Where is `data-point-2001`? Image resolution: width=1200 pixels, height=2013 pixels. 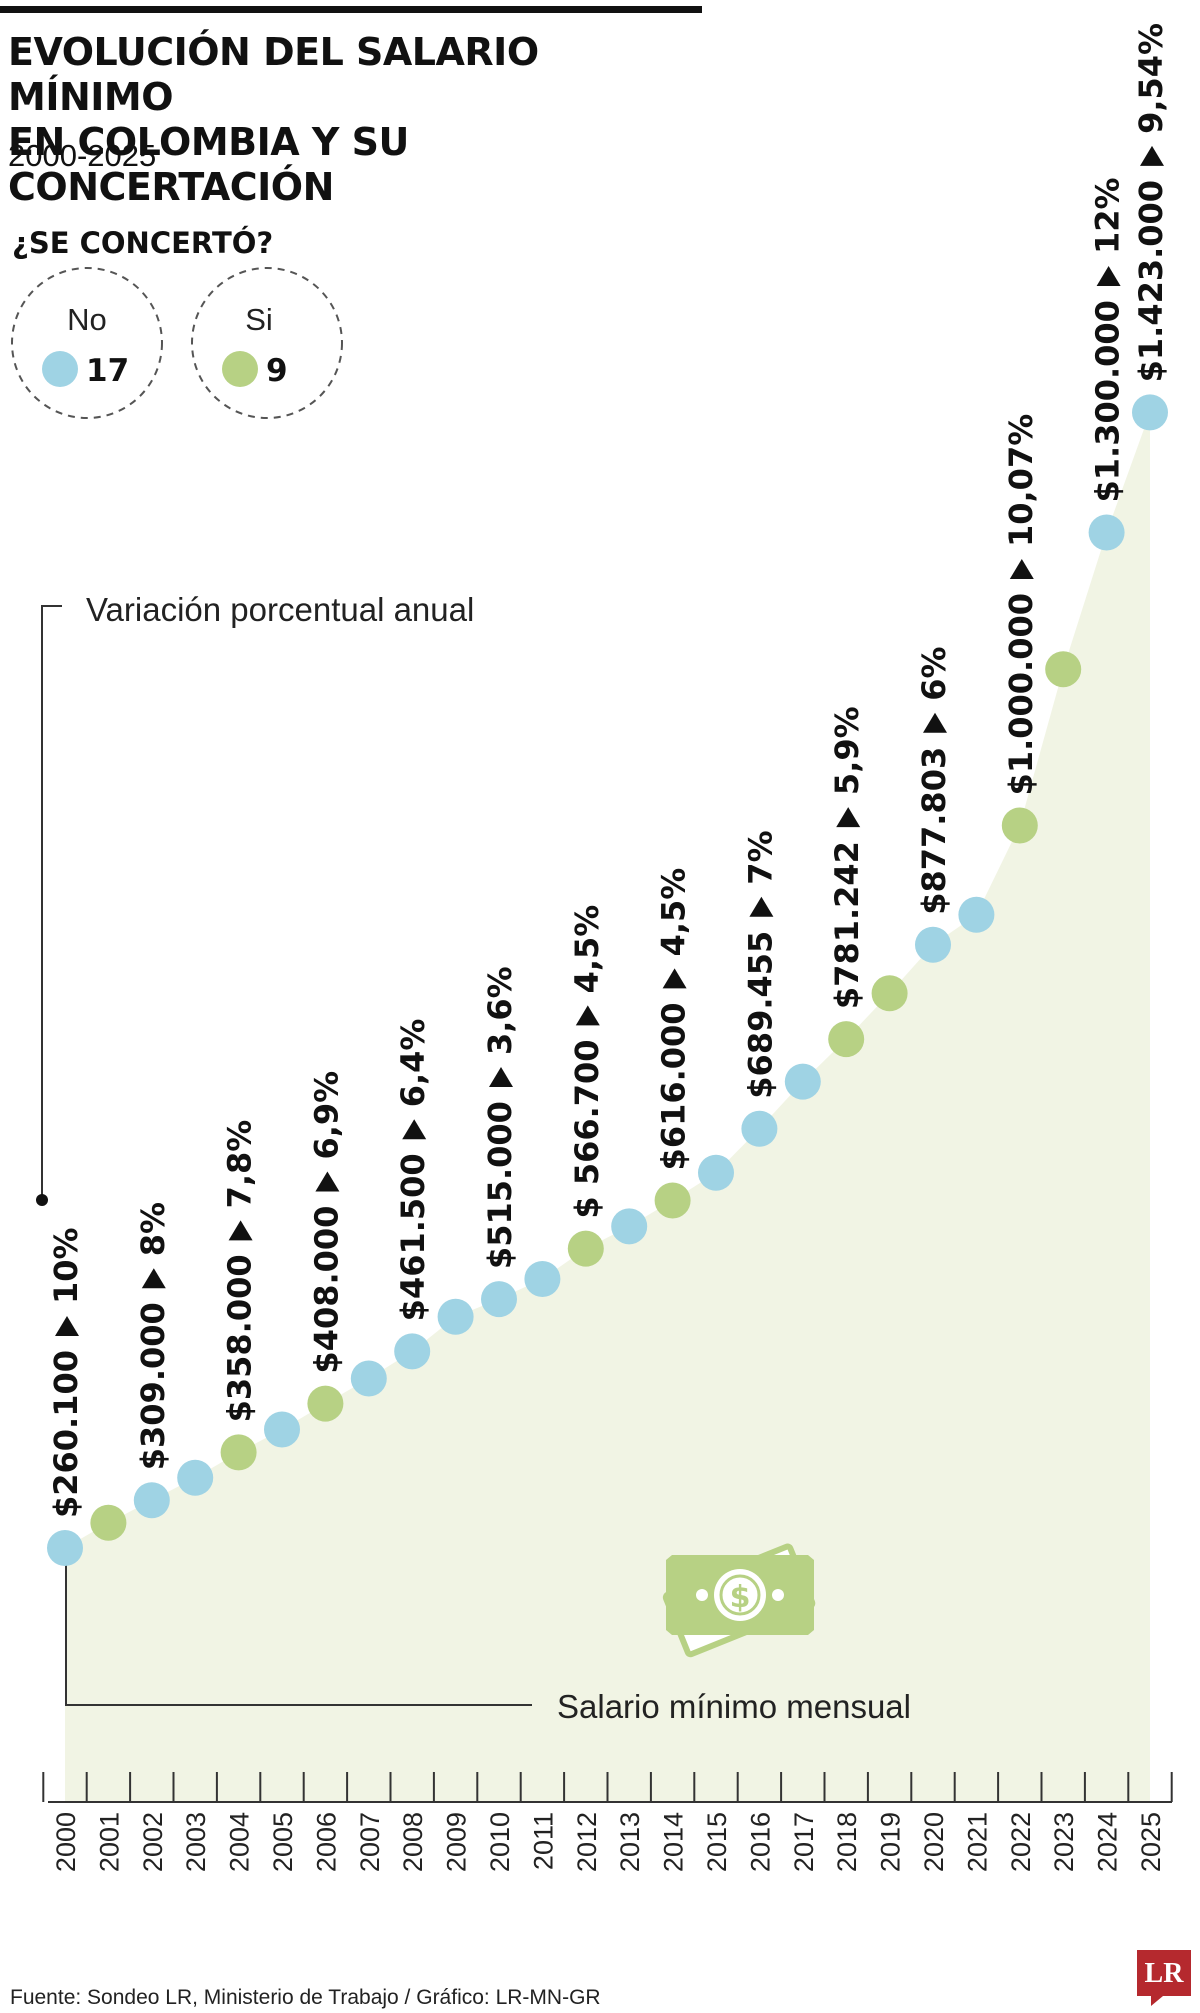 data-point-2001 is located at coordinates (108, 1522).